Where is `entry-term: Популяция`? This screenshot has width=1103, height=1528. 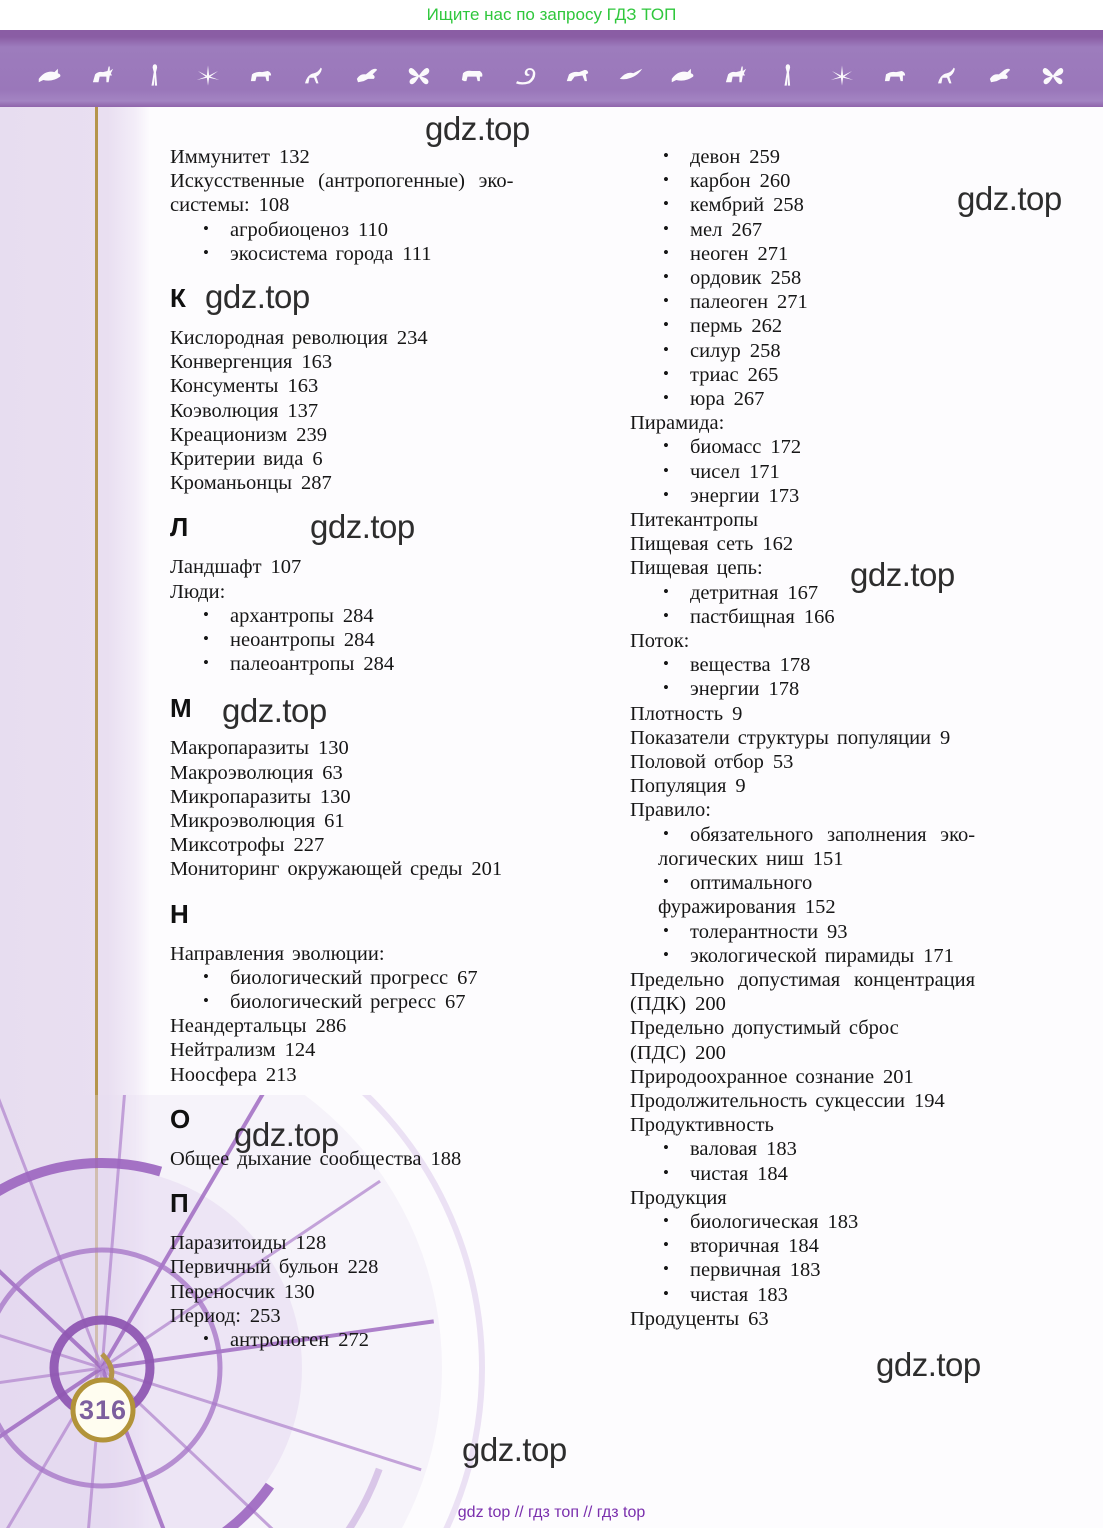 entry-term: Популяция is located at coordinates (678, 786).